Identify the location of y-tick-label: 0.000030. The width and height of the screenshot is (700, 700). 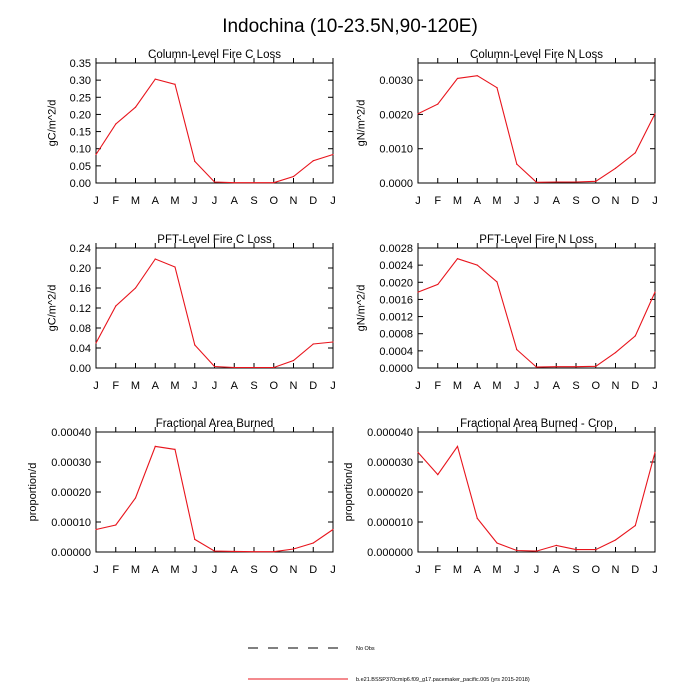
(390, 463).